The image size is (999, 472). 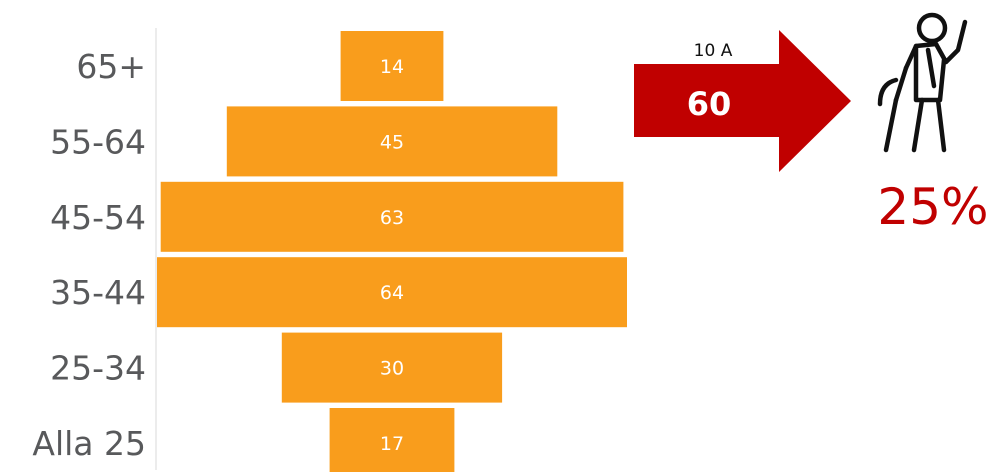 What do you see at coordinates (111, 66) in the screenshot?
I see `category-label: 65+` at bounding box center [111, 66].